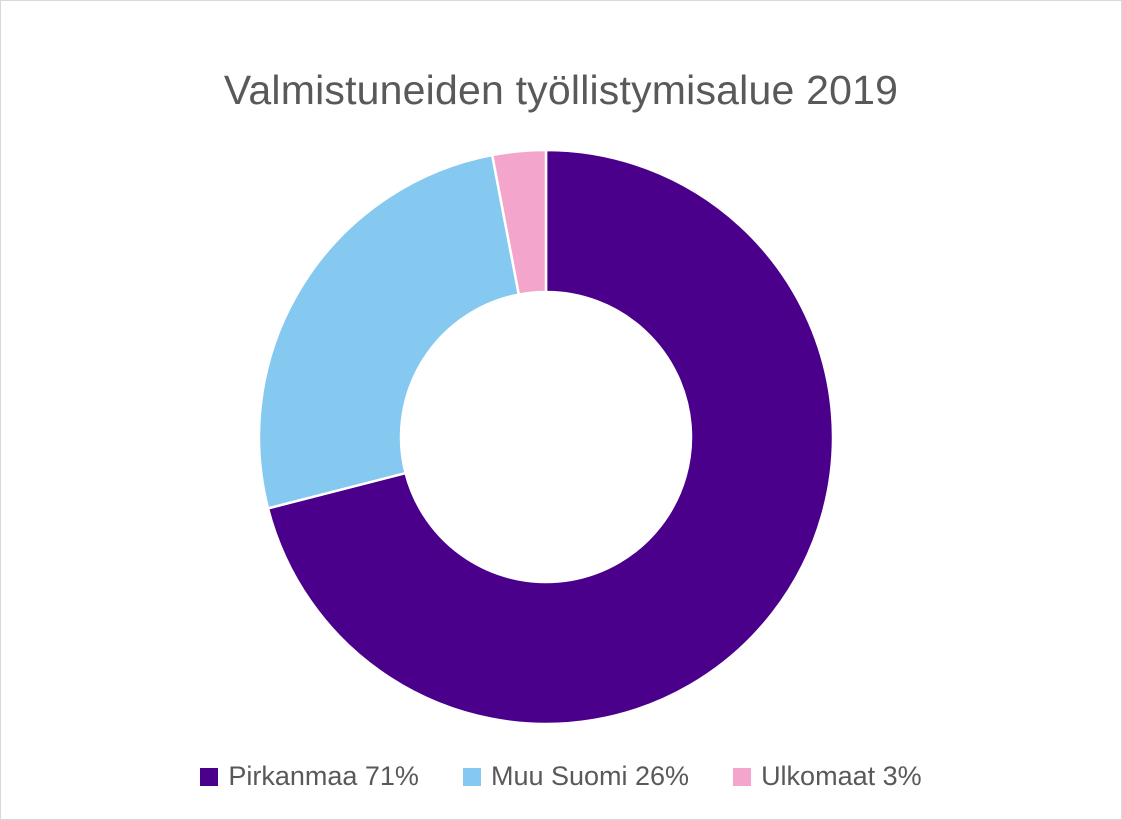  What do you see at coordinates (519, 222) in the screenshot?
I see `donut-slice-ulkomaat` at bounding box center [519, 222].